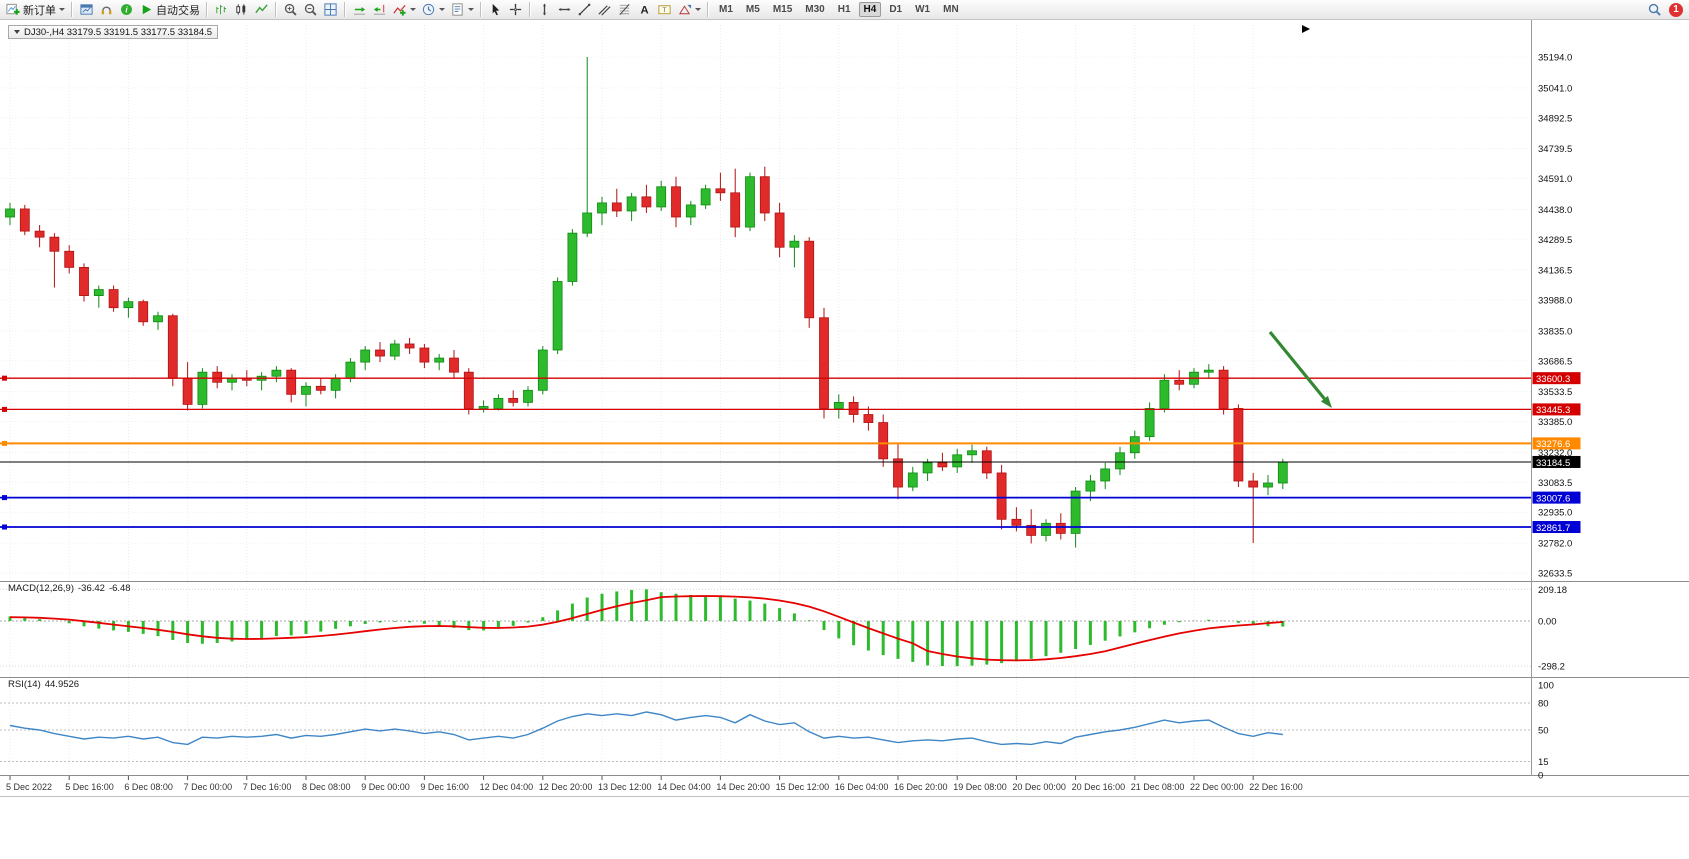 This screenshot has width=1689, height=859. Describe the element at coordinates (1676, 9) in the screenshot. I see `notification-badge: 1` at that location.